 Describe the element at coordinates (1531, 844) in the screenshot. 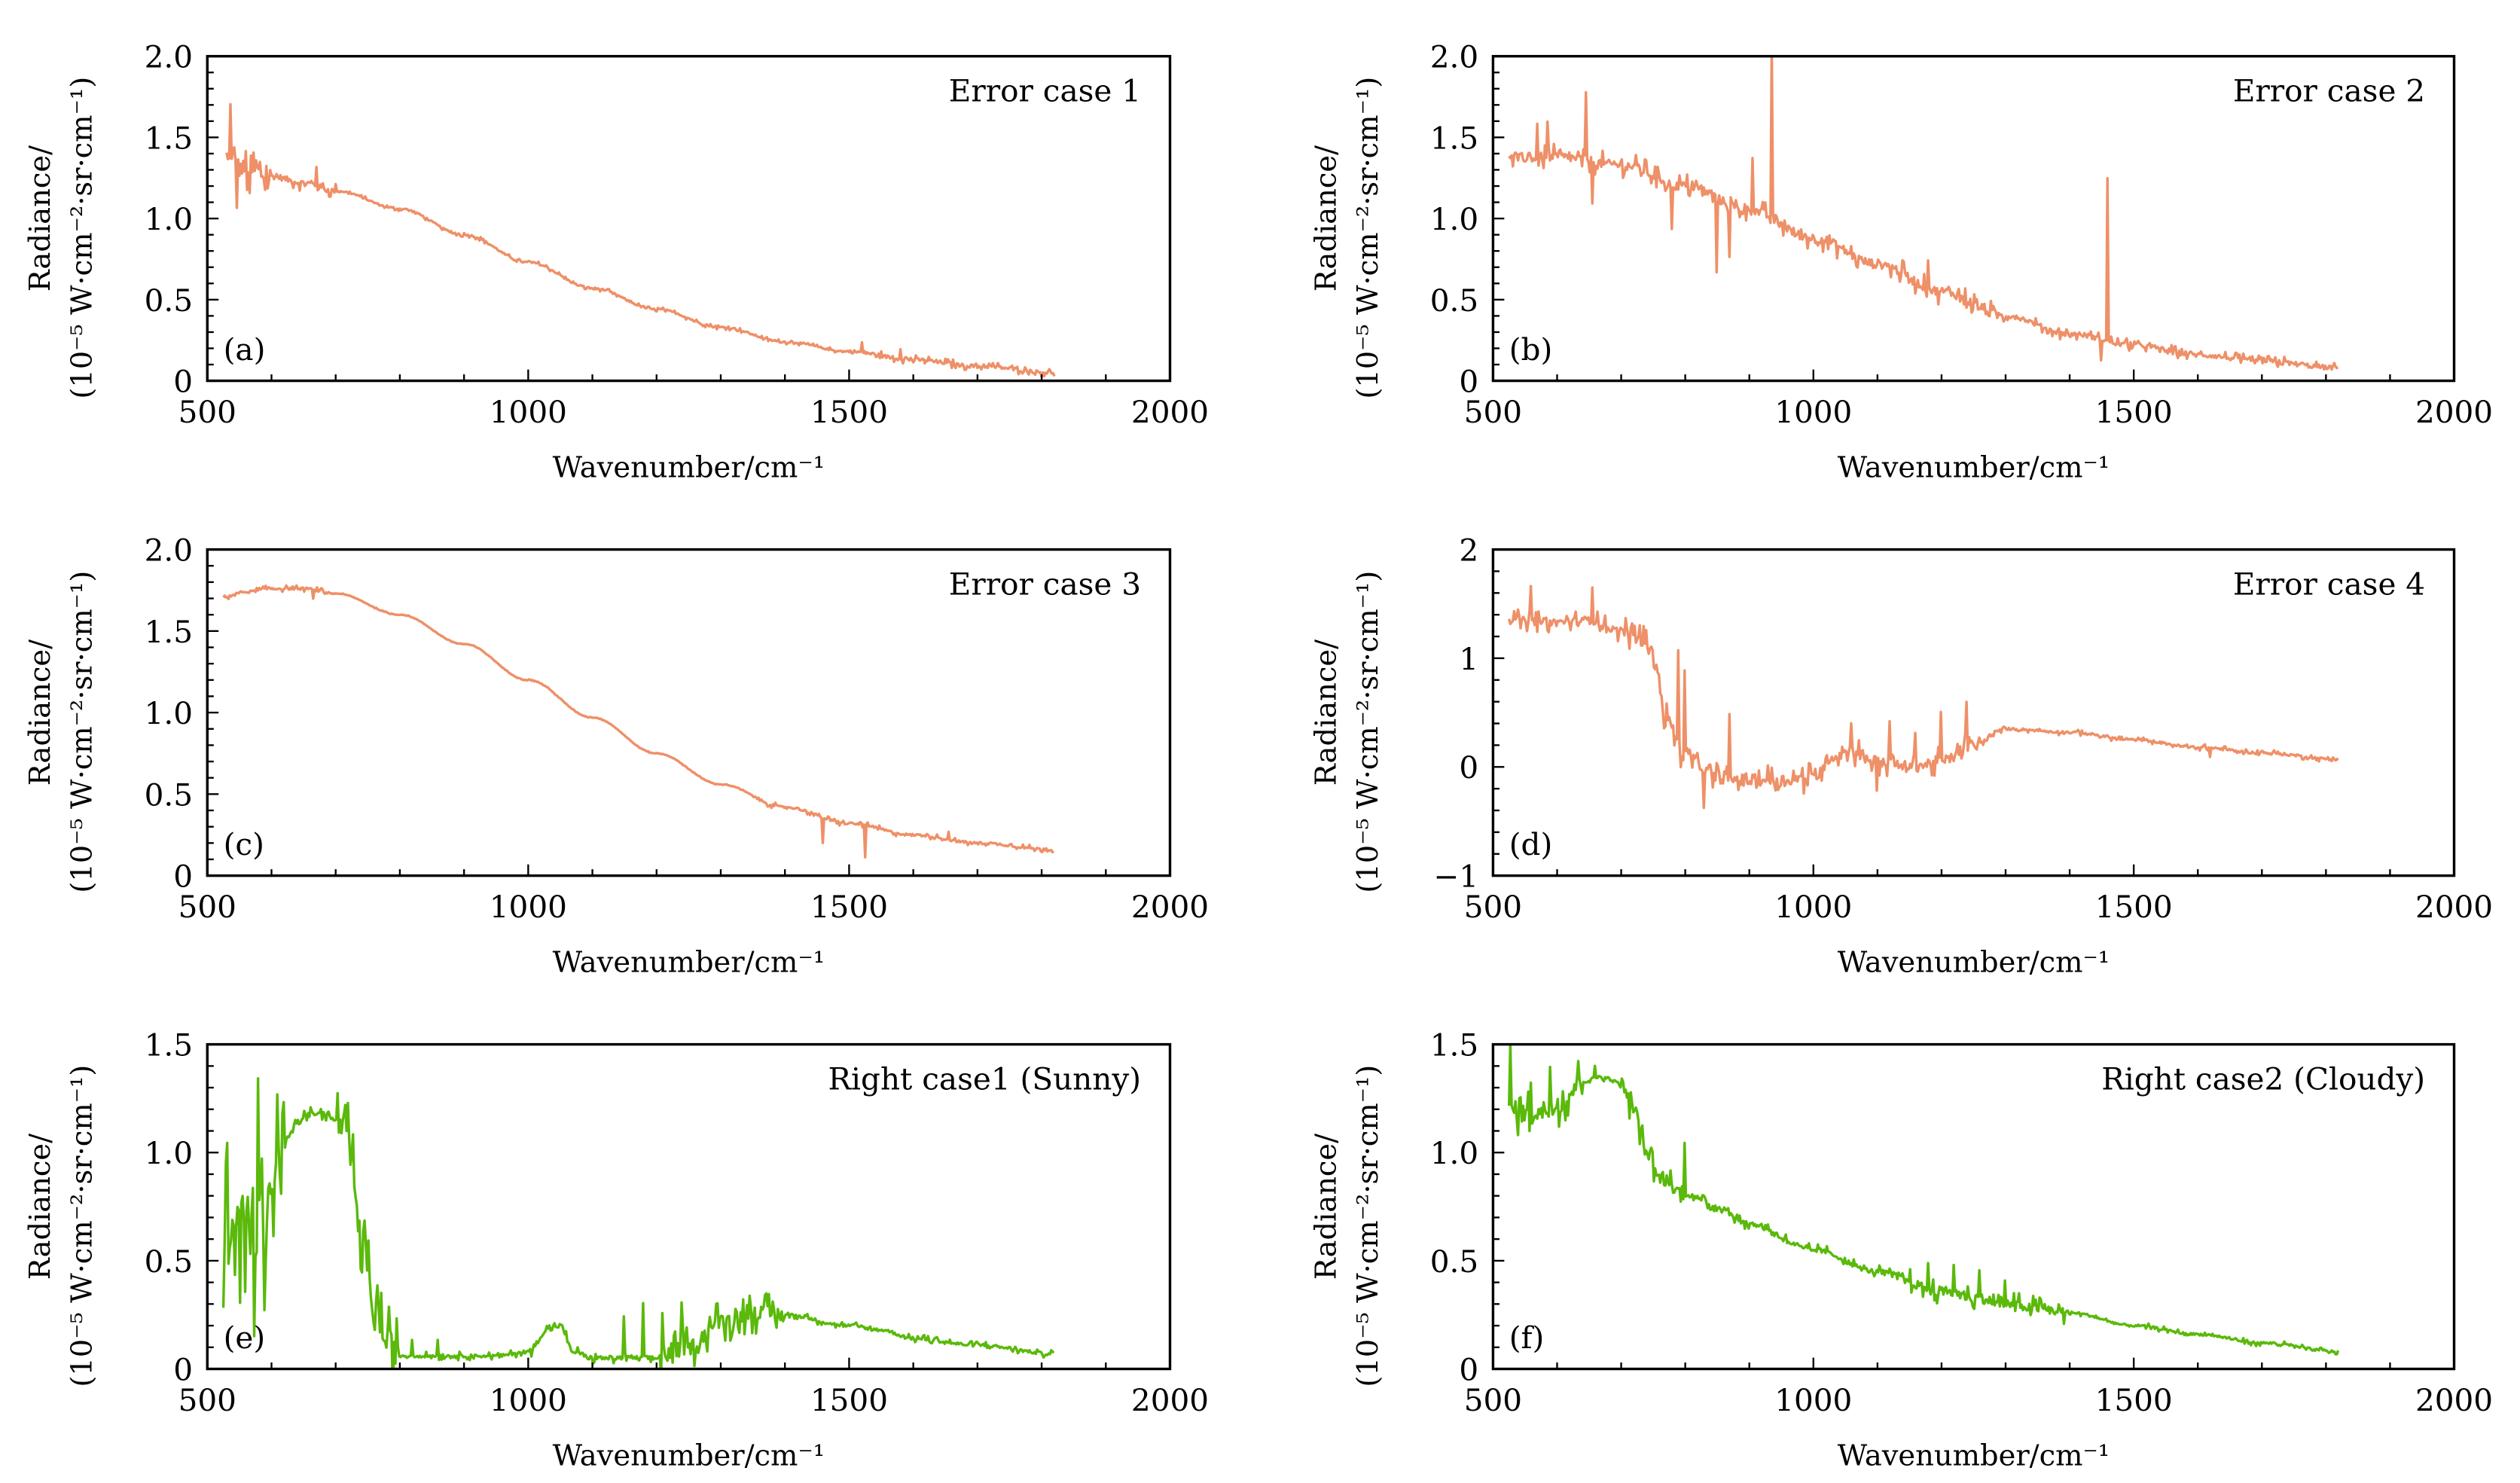

I see `panel-letter: (d)` at that location.